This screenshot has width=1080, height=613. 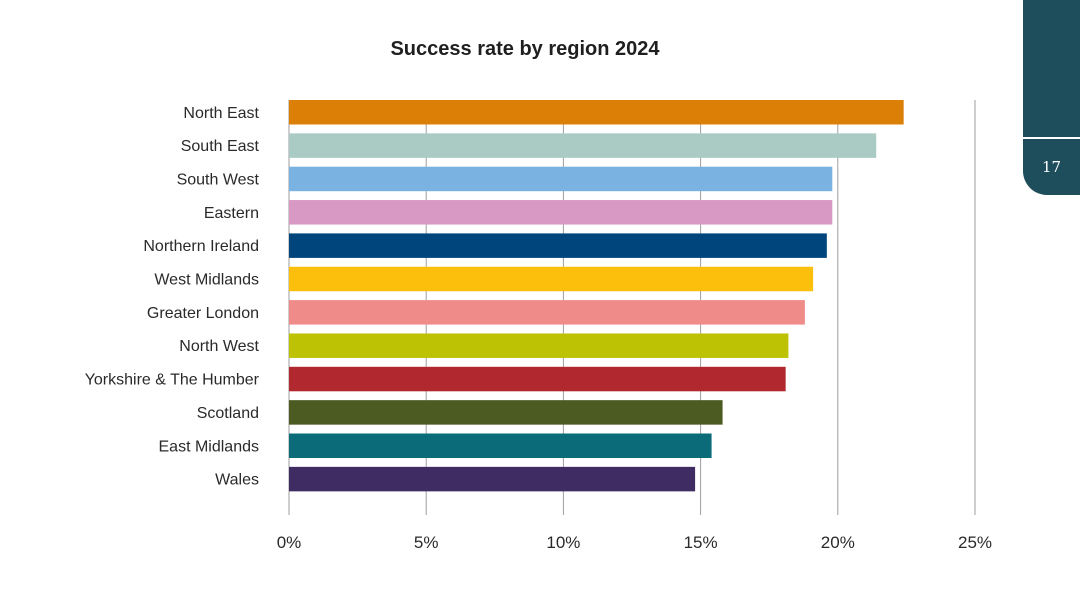 What do you see at coordinates (209, 446) in the screenshot?
I see `category-label: East Midlands` at bounding box center [209, 446].